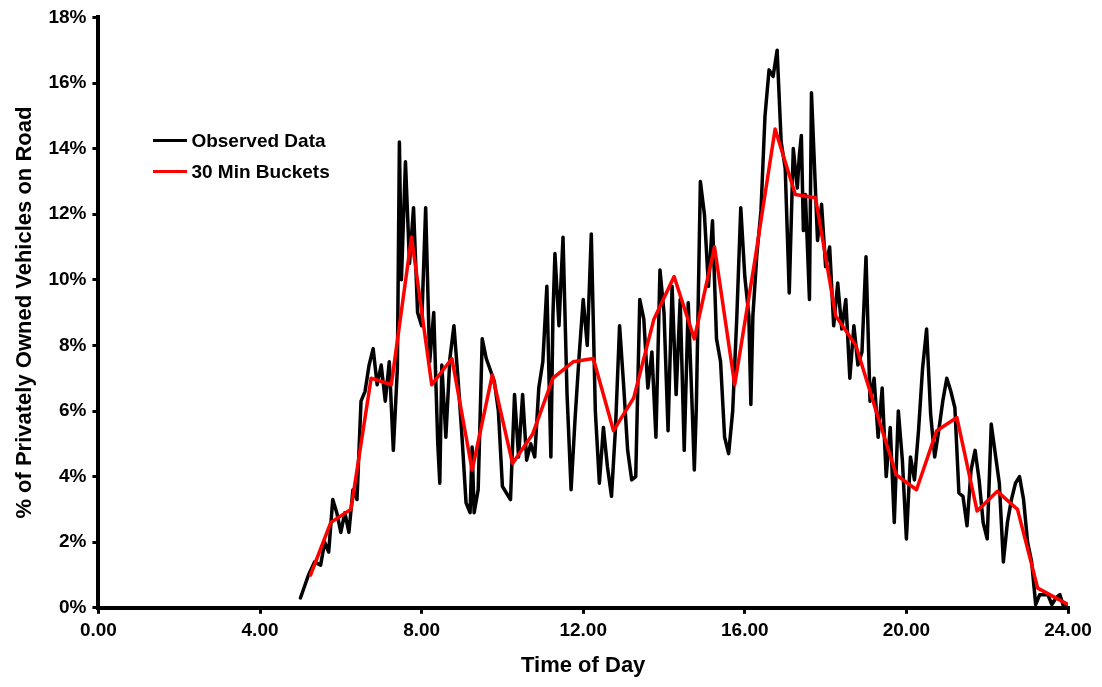 The width and height of the screenshot is (1102, 687). I want to click on x-tick-label: 0.00, so click(98, 630).